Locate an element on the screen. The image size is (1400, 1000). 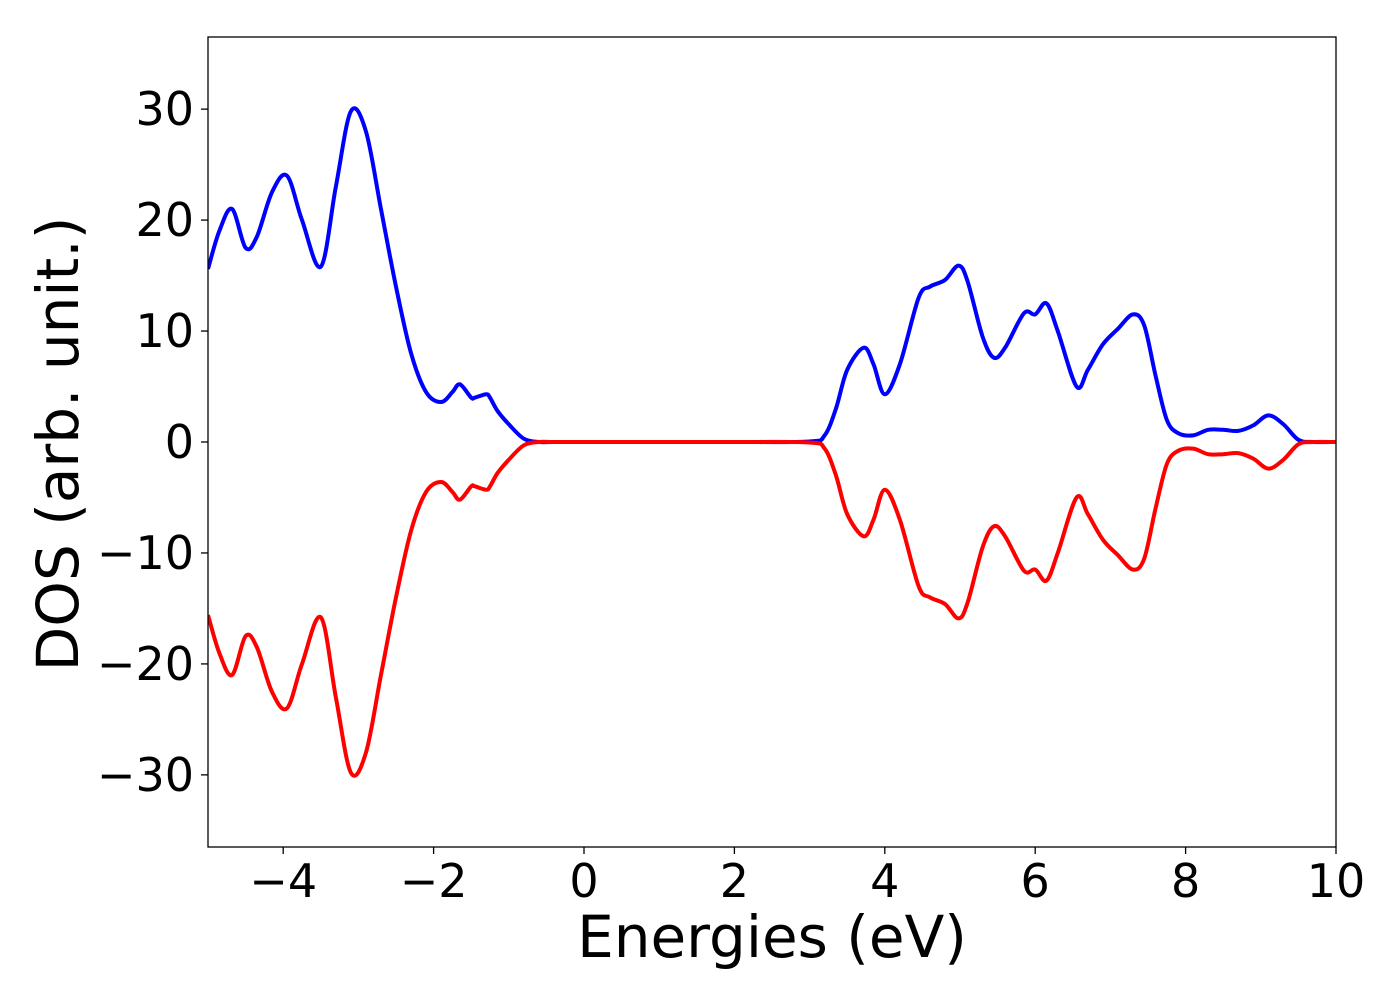
x-tick-label: −2 is located at coordinates (434, 881).